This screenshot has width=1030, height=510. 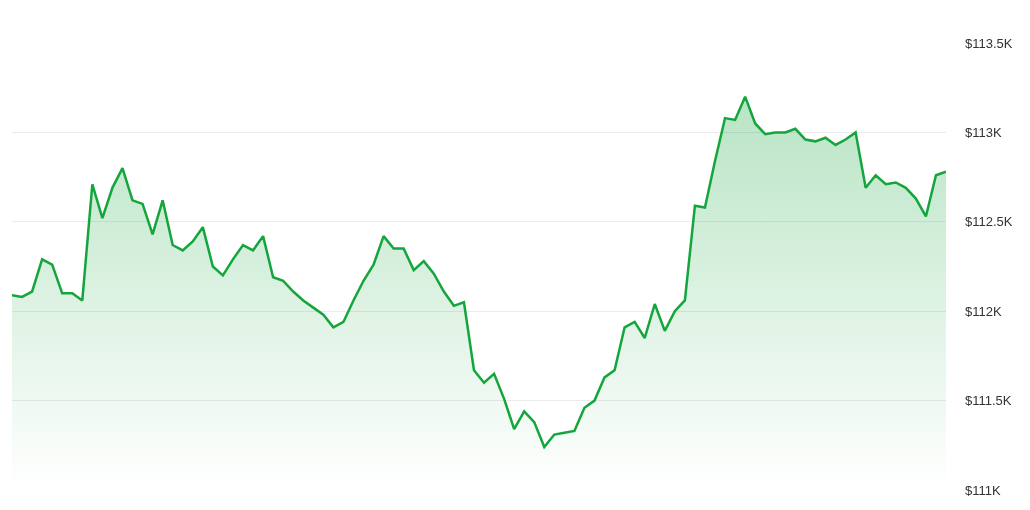 What do you see at coordinates (983, 132) in the screenshot?
I see `y-tick-label: $113K` at bounding box center [983, 132].